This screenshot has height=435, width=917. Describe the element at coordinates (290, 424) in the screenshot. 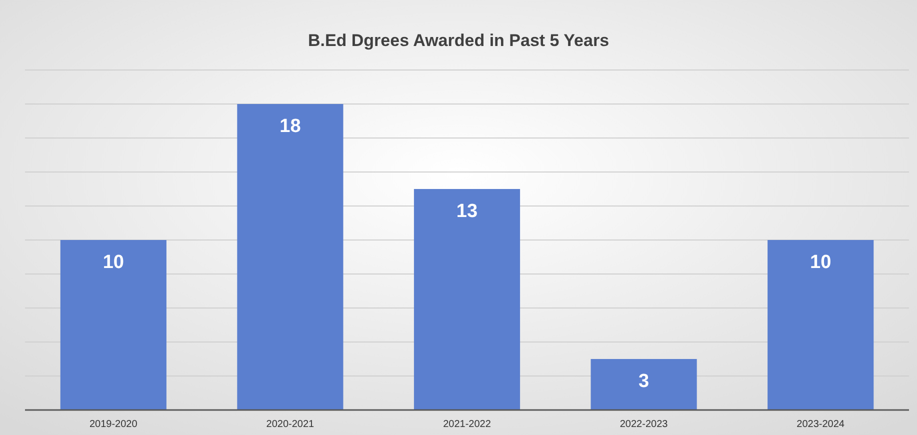

I see `x-tick-label: 2020-2021` at that location.